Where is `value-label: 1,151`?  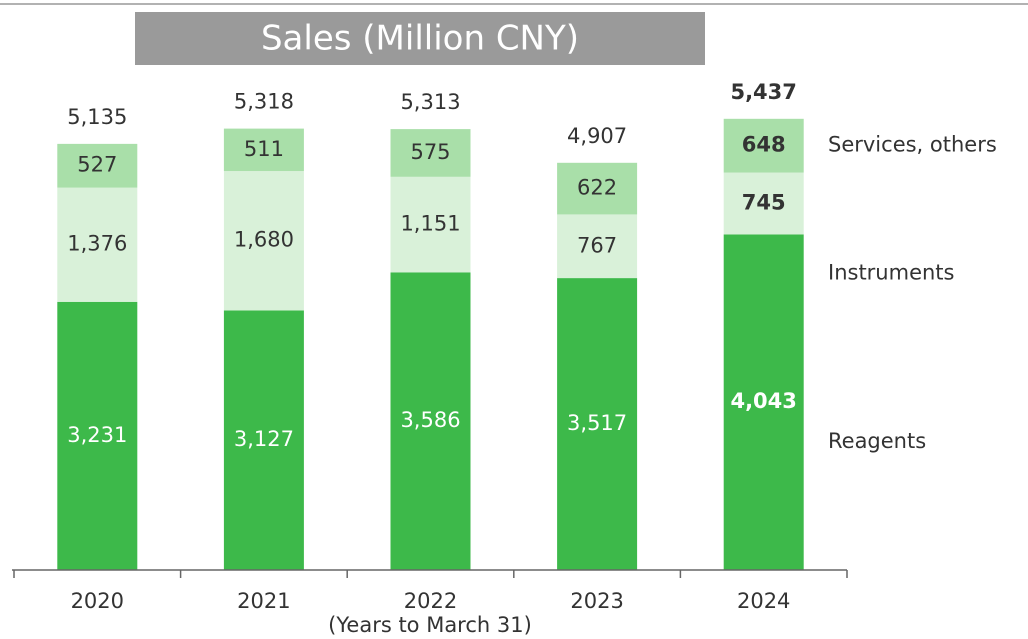
value-label: 1,151 is located at coordinates (430, 224).